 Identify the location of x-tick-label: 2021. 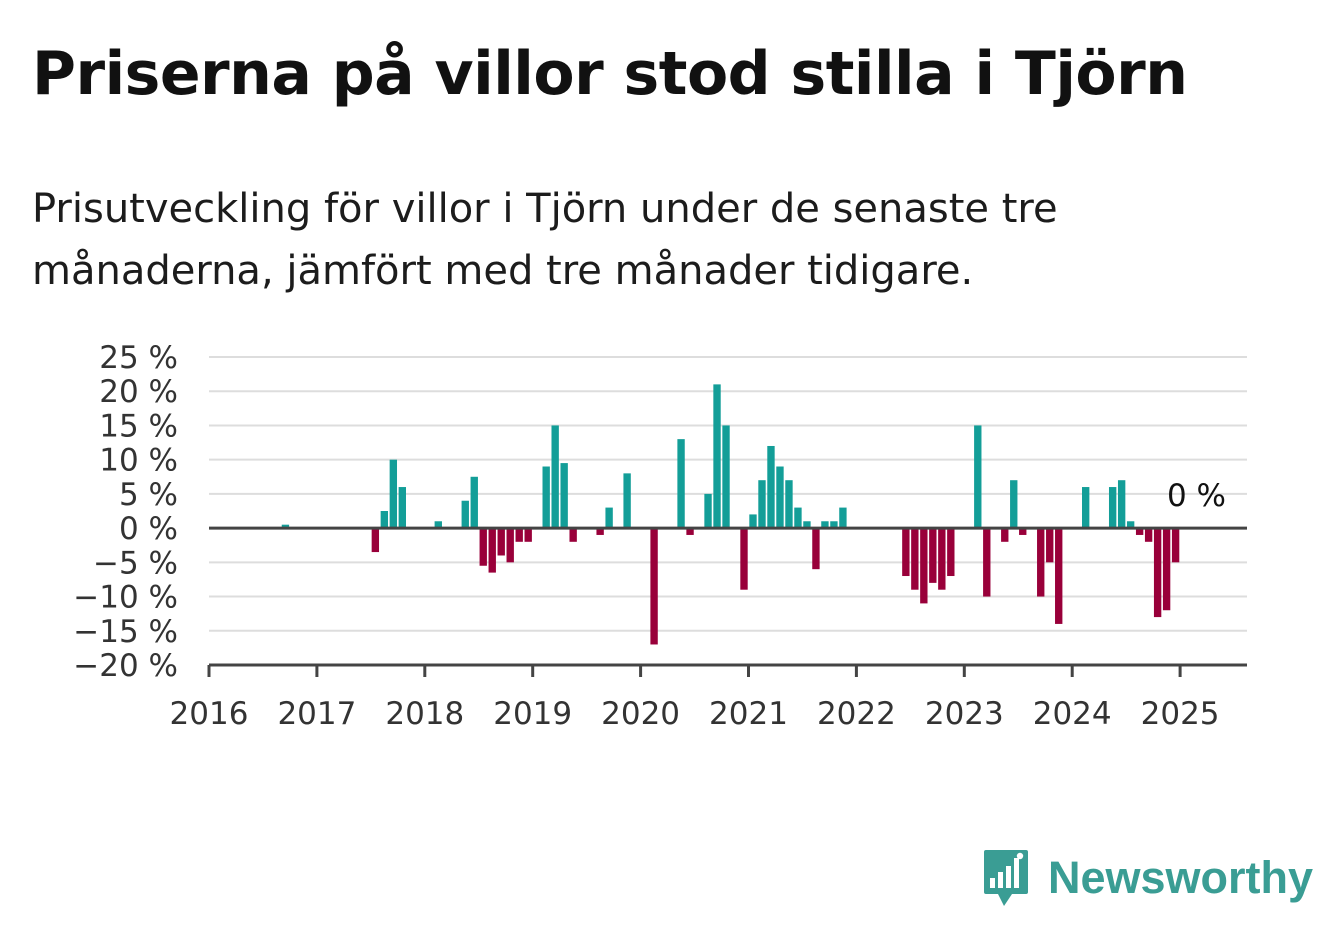
(748, 714).